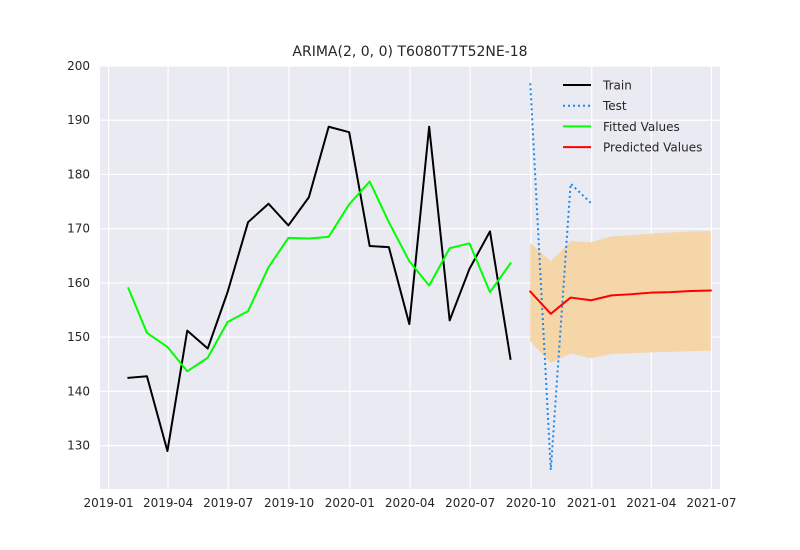 This screenshot has width=800, height=550. What do you see at coordinates (78, 337) in the screenshot?
I see `y-tick-label: 150` at bounding box center [78, 337].